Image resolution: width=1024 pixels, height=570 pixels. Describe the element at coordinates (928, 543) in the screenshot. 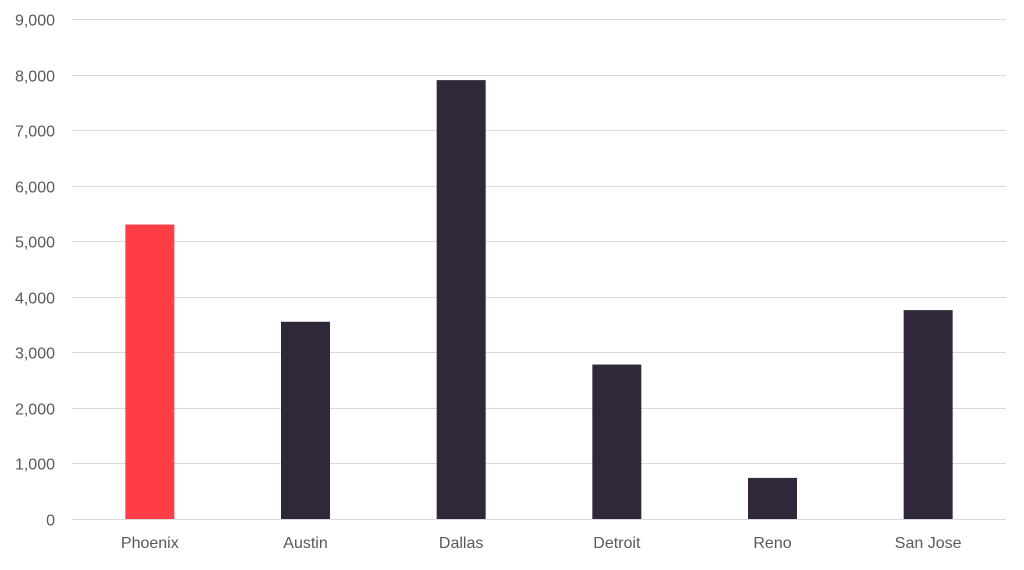

I see `x-category-label: San Jose` at that location.